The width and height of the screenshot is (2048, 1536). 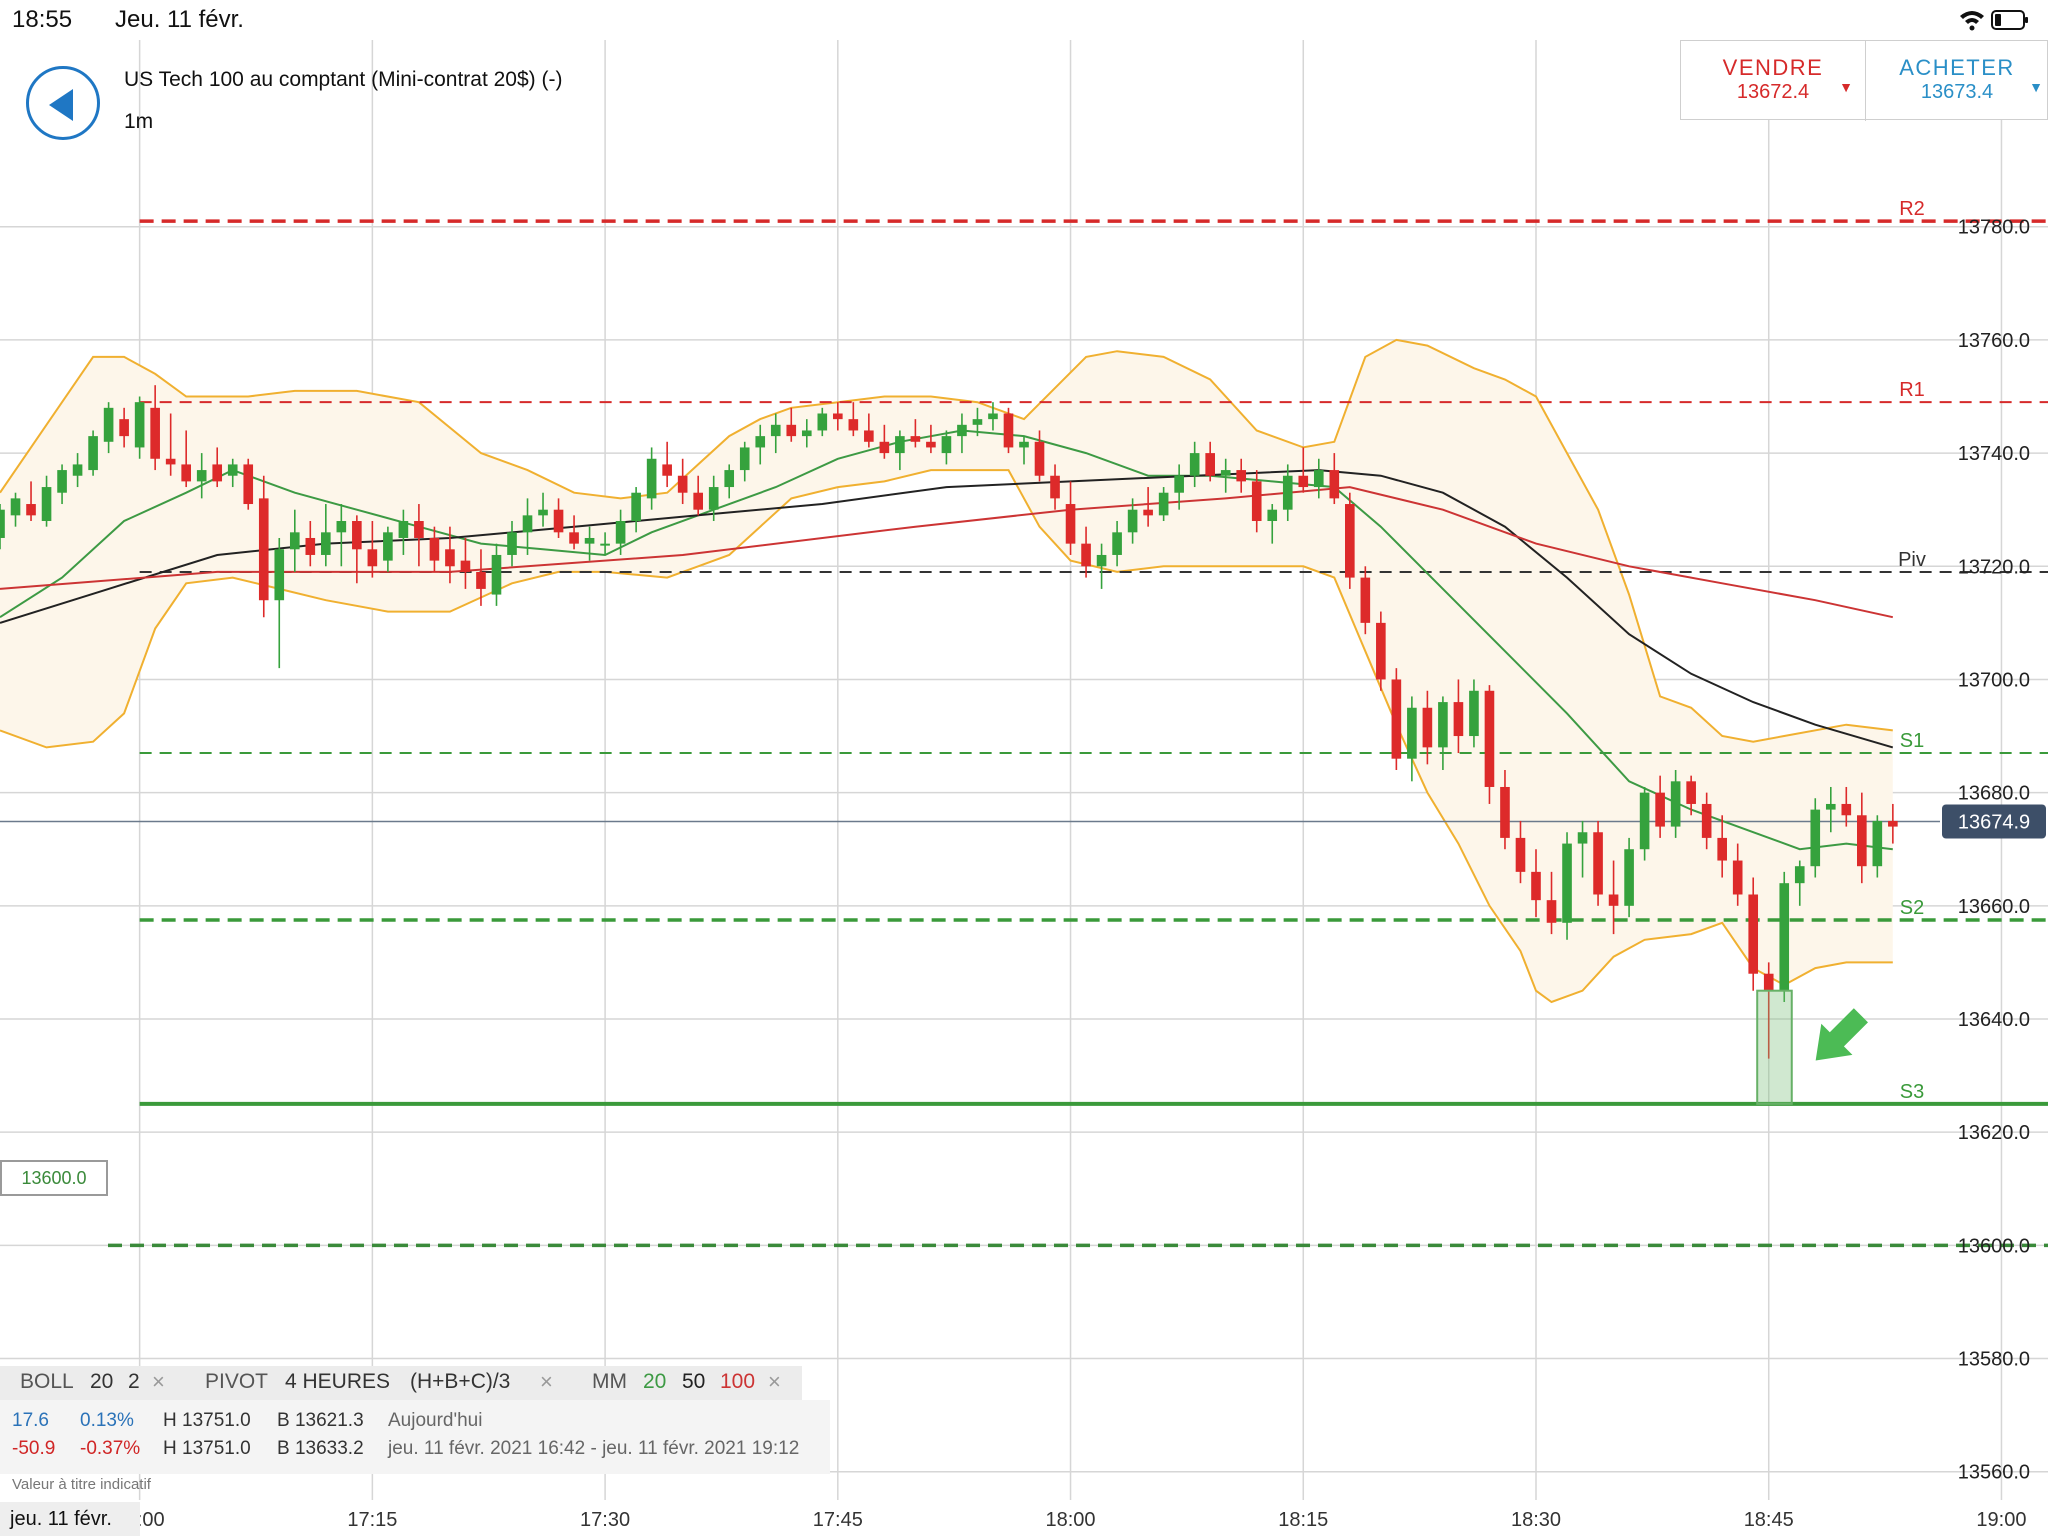 What do you see at coordinates (1994, 567) in the screenshot?
I see `y-tick-label: 13720.0` at bounding box center [1994, 567].